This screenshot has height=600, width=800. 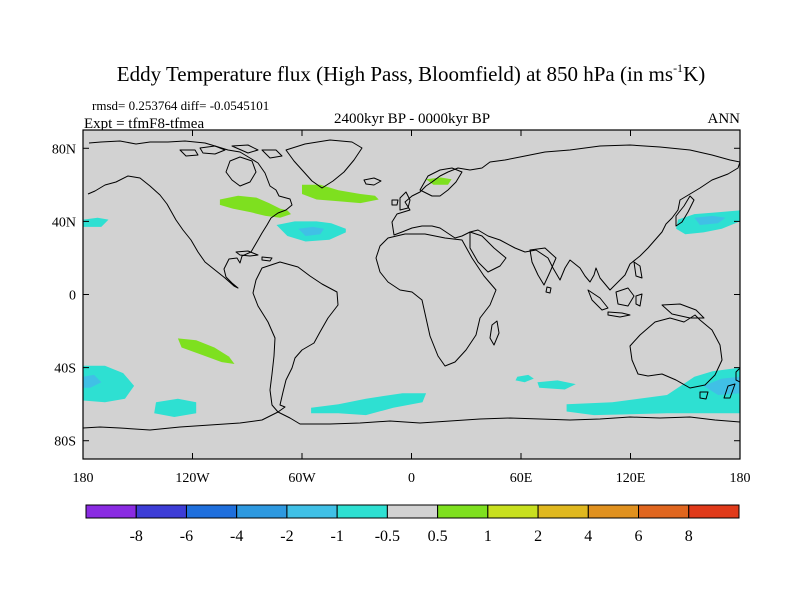 I want to click on coast-philippines, so click(x=638, y=270).